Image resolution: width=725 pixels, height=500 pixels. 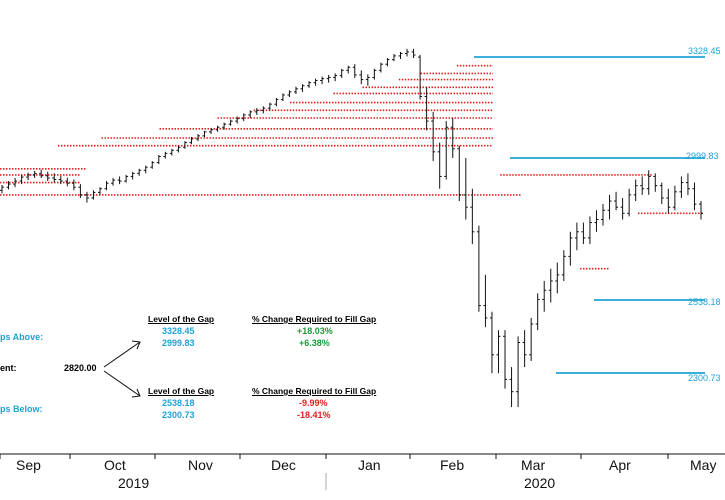 What do you see at coordinates (28, 465) in the screenshot?
I see `month-label-sep: Sep` at bounding box center [28, 465].